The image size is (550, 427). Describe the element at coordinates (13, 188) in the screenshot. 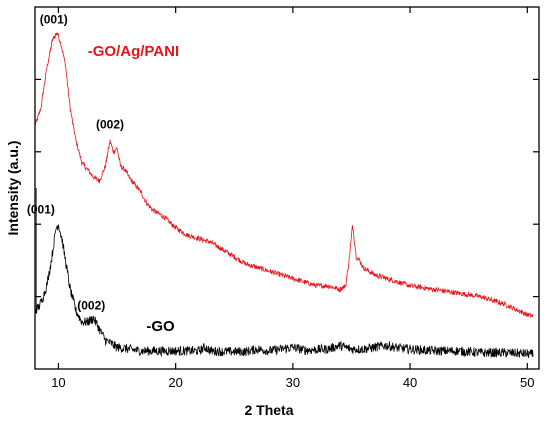

I see `y-axis-title: Intensity (a.u.)` at that location.